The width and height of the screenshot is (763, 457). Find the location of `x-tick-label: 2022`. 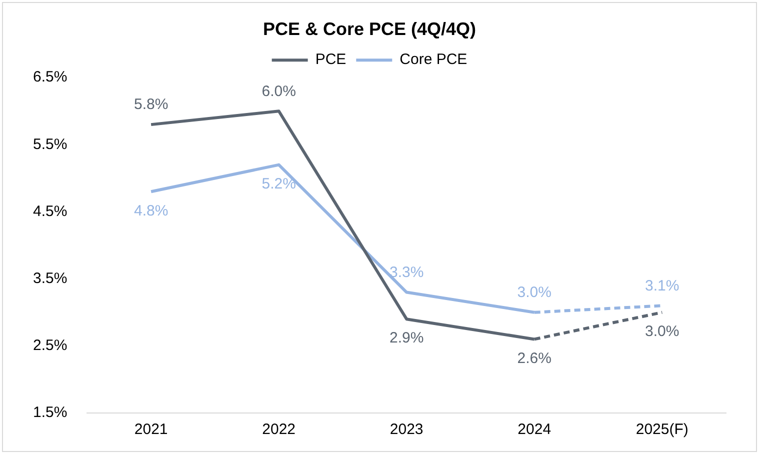

x-tick-label: 2022 is located at coordinates (279, 429).